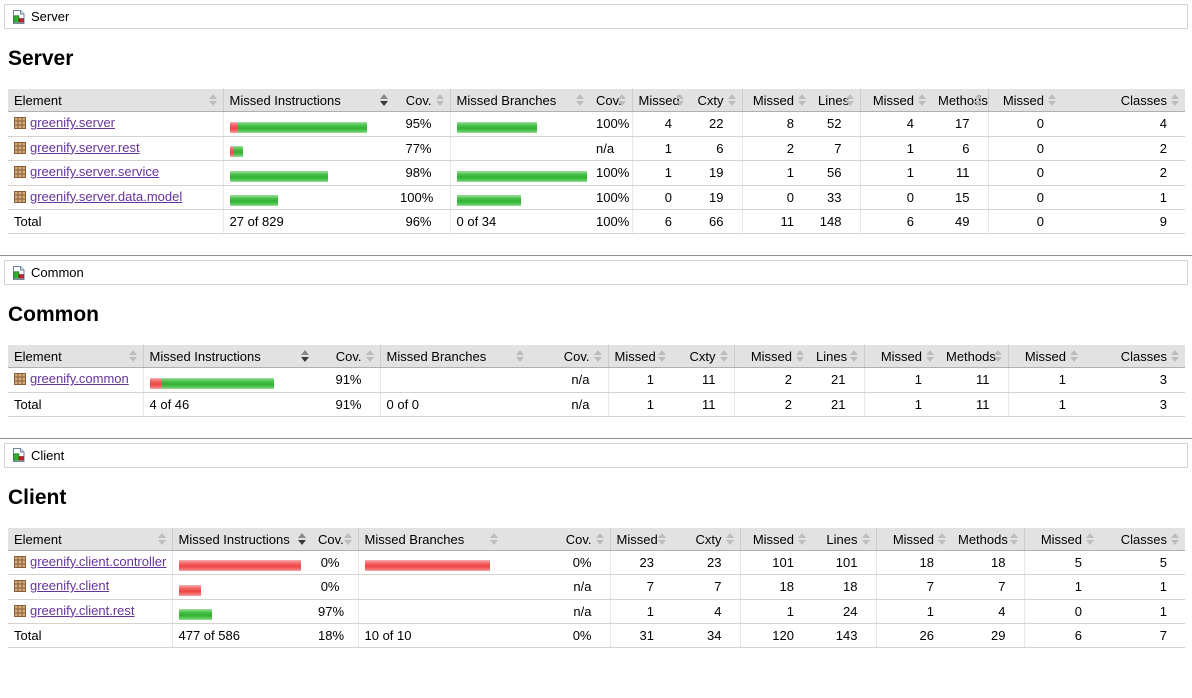  I want to click on package-link: greenify.server.service, so click(95, 172).